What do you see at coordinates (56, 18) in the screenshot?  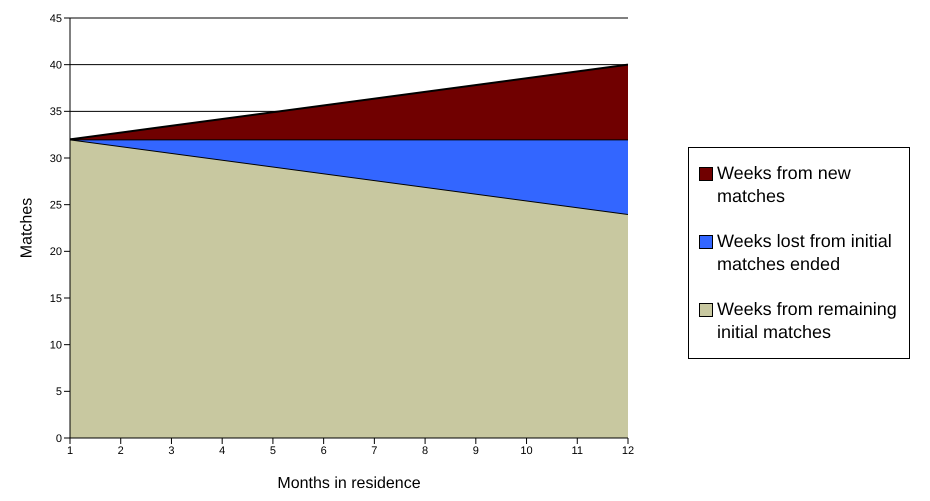 I see `y-tick-label: 45` at bounding box center [56, 18].